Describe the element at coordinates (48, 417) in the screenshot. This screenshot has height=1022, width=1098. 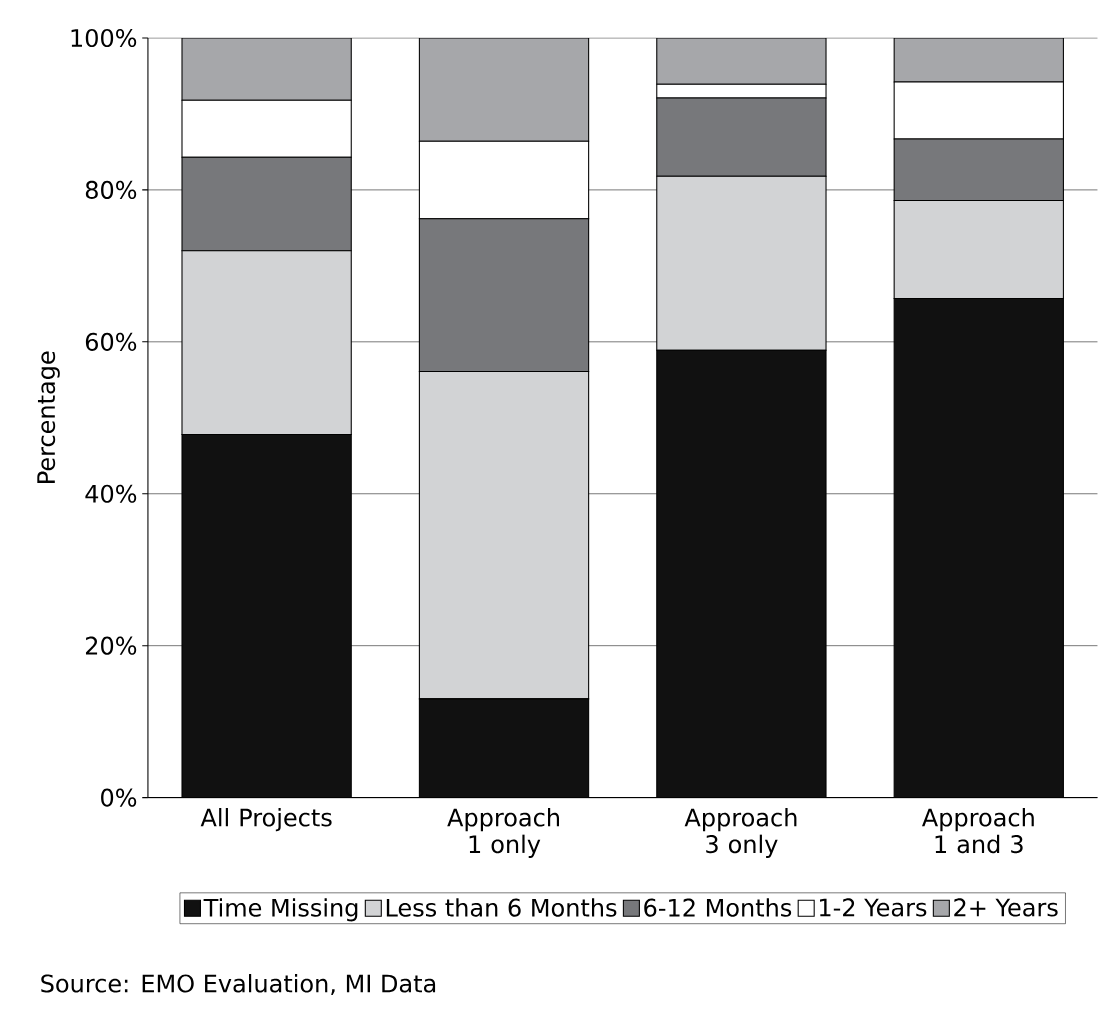
I see `y-axis-title: Percentage` at that location.